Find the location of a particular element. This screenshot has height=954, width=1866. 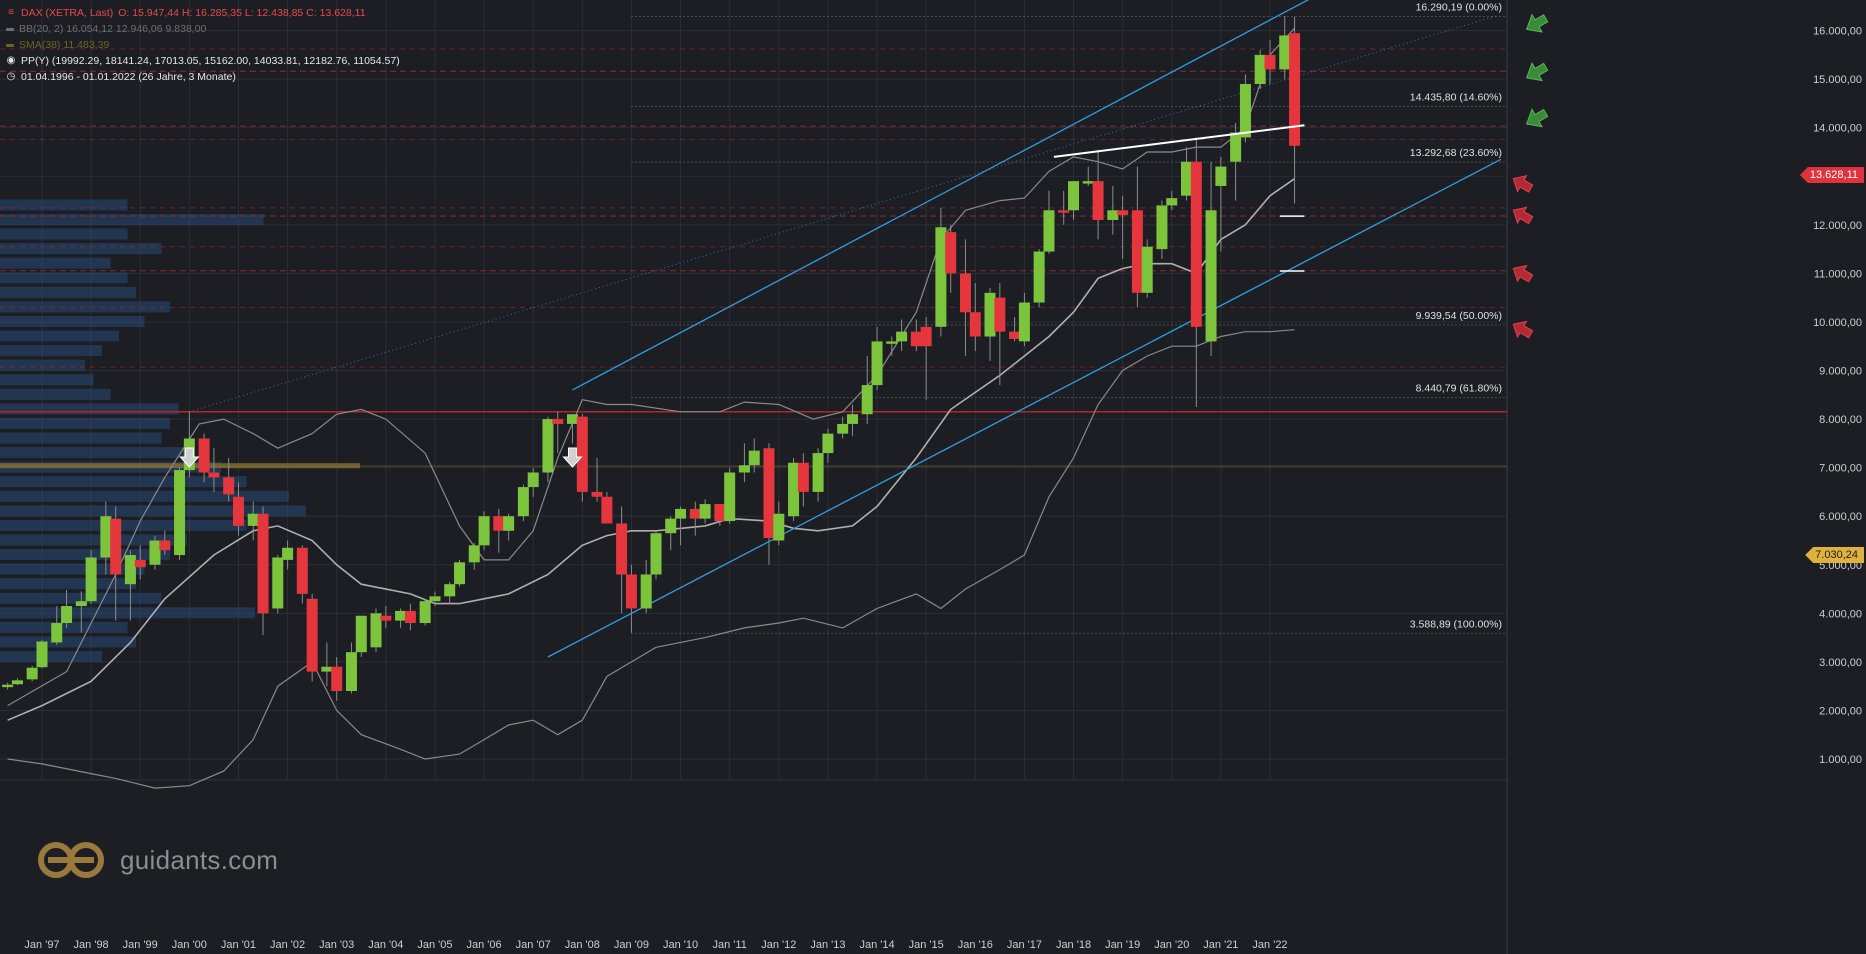

legend-sma-row: SMA(38) 11.483,39 is located at coordinates (203, 45).